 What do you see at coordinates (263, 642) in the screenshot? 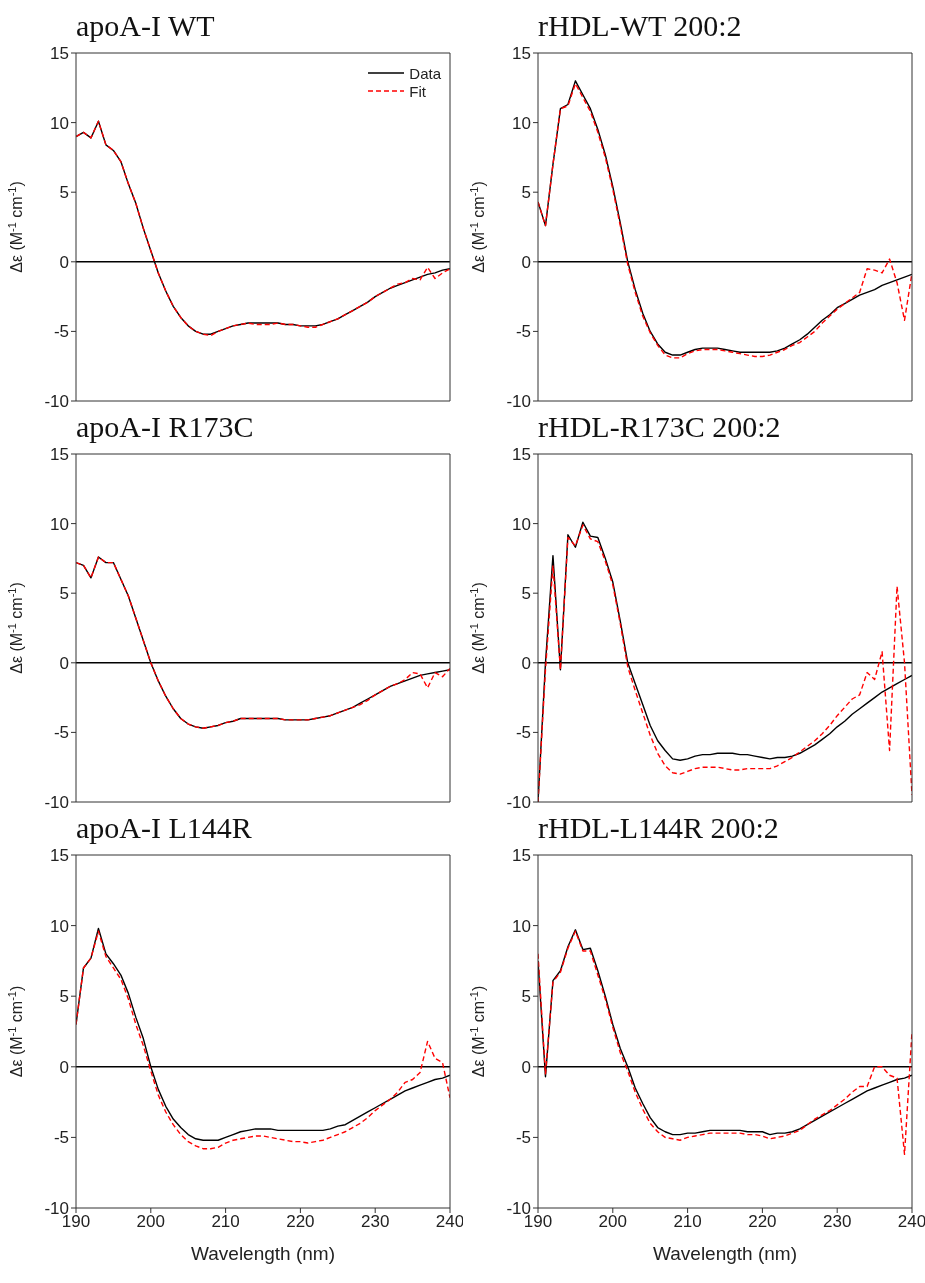
I see `line-series` at bounding box center [263, 642].